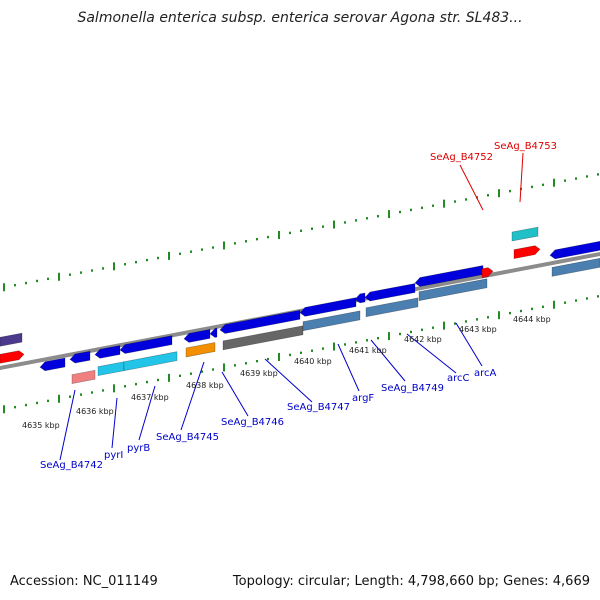  Describe the element at coordinates (478, 329) in the screenshot. I see `scale-label: 4643 kbp` at that location.